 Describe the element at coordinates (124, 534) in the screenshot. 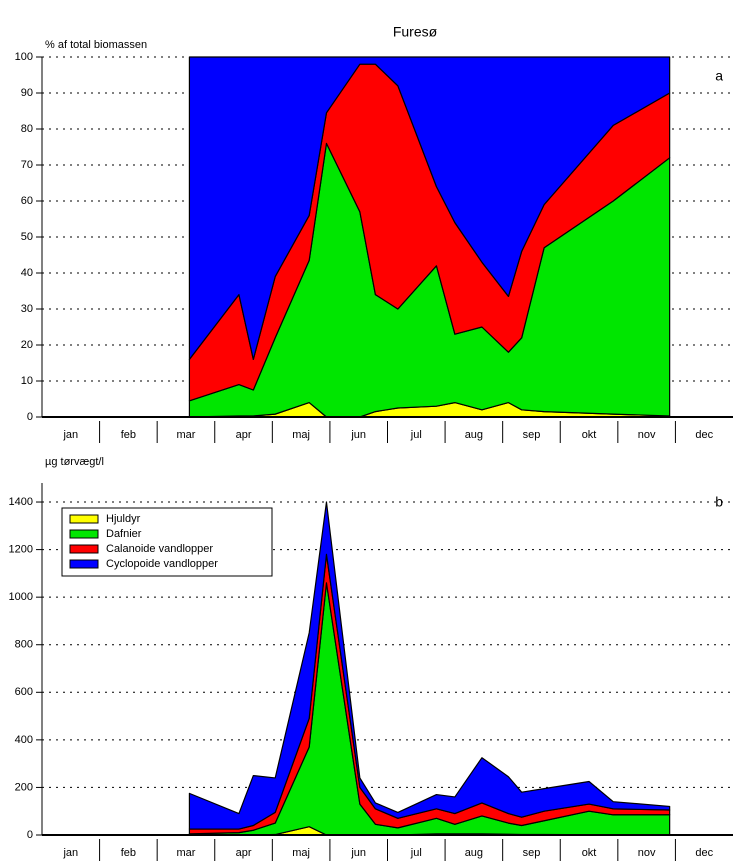

I see `legend-label: Dafnier` at that location.